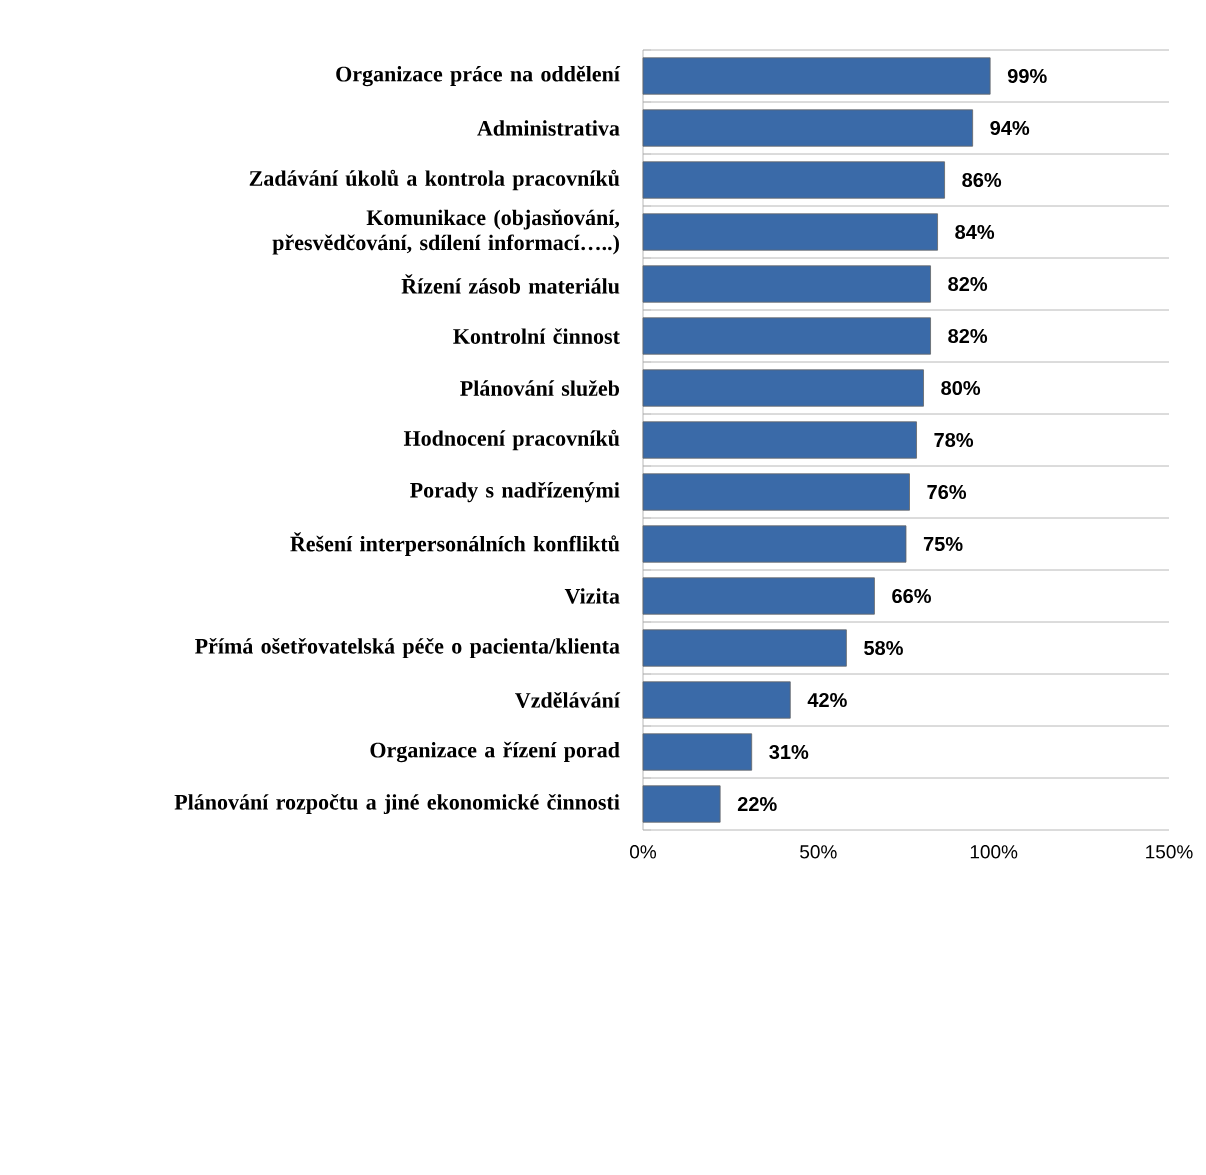  Describe the element at coordinates (1027, 76) in the screenshot. I see `data-label: 99%` at that location.